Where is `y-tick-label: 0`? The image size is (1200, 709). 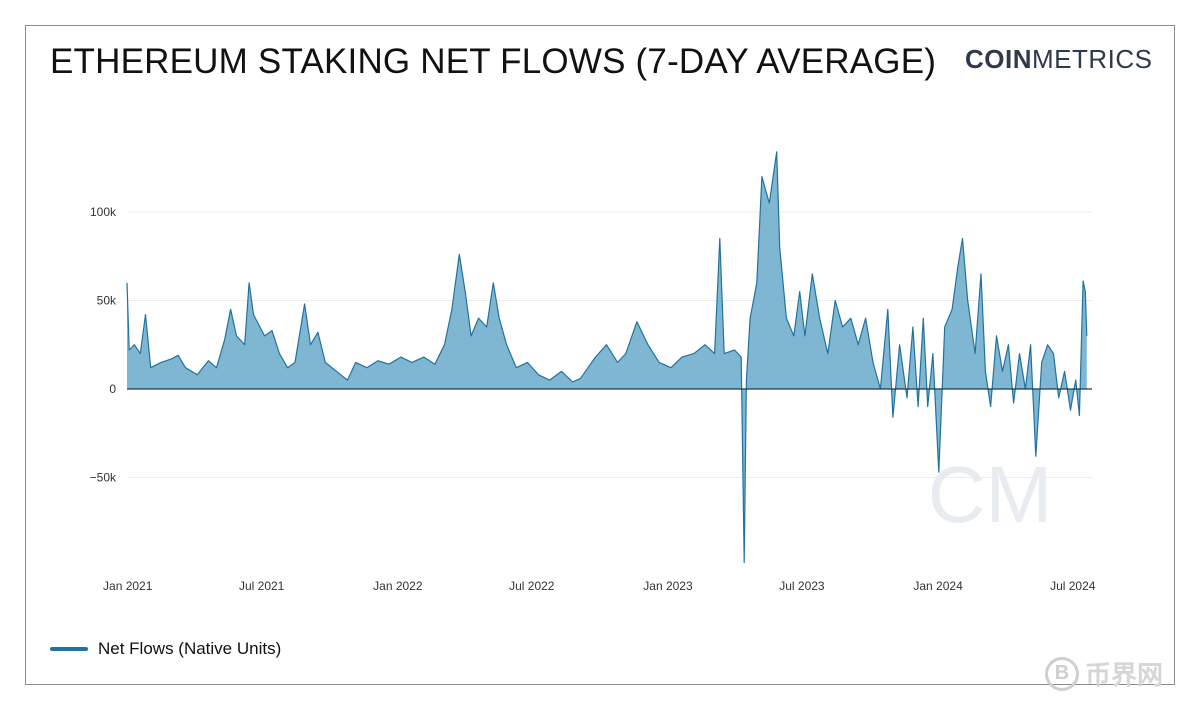
y-tick-label: 0 is located at coordinates (112, 389).